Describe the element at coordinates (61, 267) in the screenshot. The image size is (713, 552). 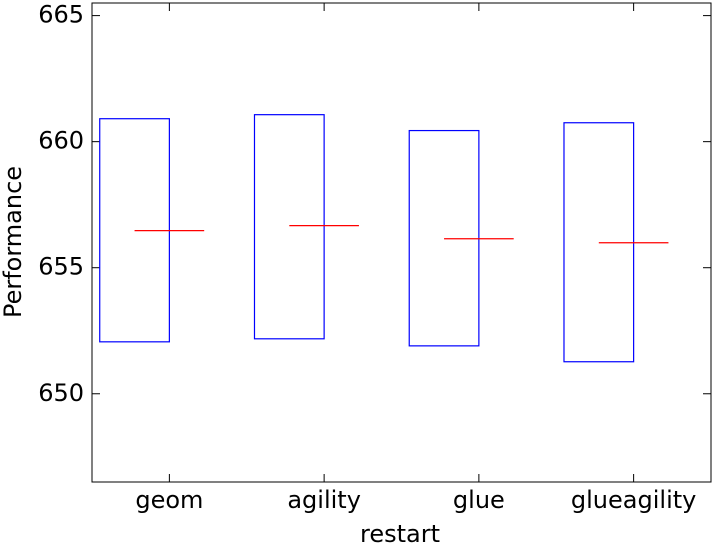
I see `y-tick-label: 655` at that location.